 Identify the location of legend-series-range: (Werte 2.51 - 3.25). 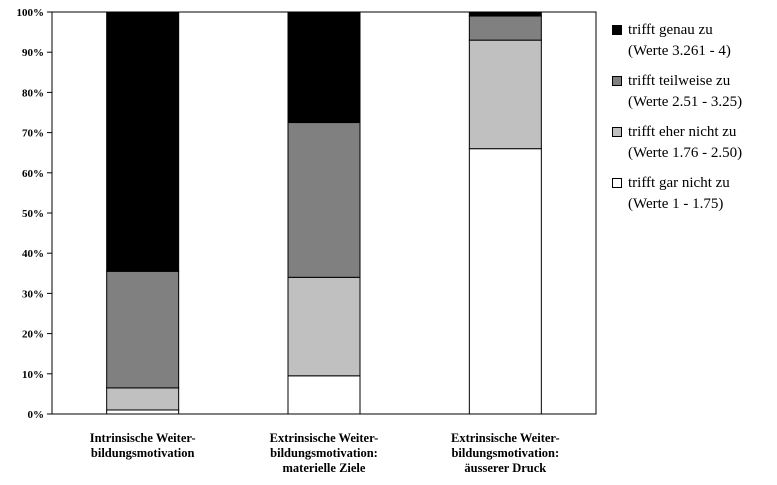
(685, 102).